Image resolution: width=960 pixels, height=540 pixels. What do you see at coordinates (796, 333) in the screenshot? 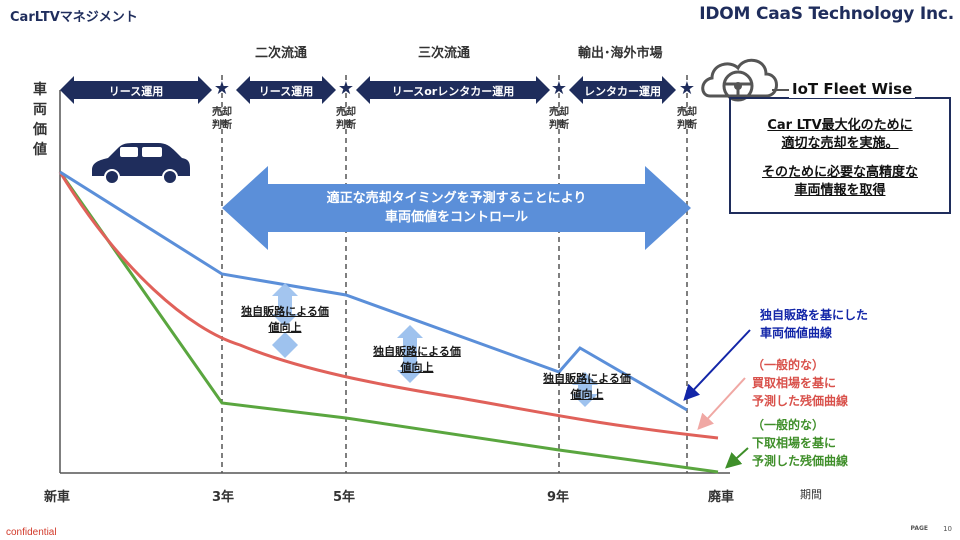
I see `legend-line: 車両価値曲線` at bounding box center [796, 333].